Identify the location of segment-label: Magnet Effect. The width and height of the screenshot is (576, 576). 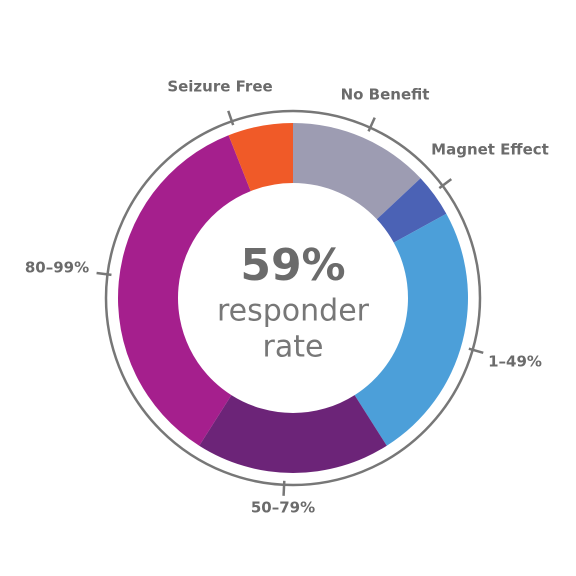
(490, 150).